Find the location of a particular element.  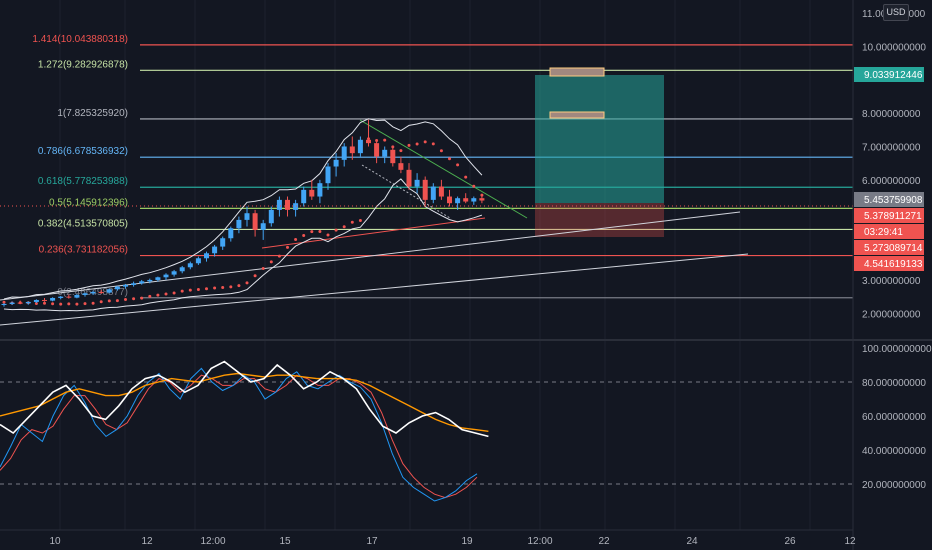

time-tick-label: 19 is located at coordinates (467, 541).